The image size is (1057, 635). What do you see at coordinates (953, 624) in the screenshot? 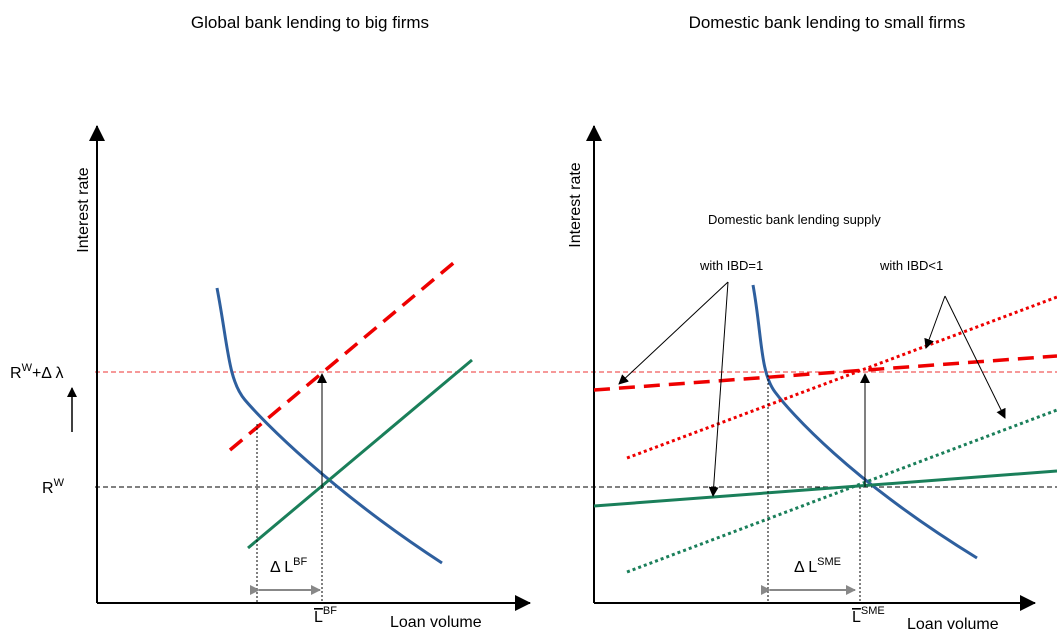
I see `right-x-label: Loan volume` at bounding box center [953, 624].